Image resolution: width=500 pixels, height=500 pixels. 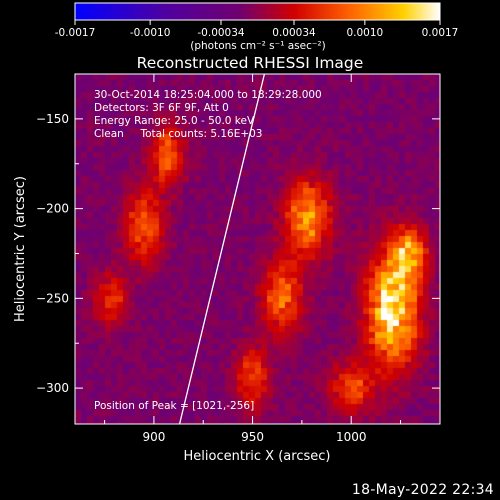 I want to click on footer-date: 18-May-2022 22:34, so click(x=422, y=490).